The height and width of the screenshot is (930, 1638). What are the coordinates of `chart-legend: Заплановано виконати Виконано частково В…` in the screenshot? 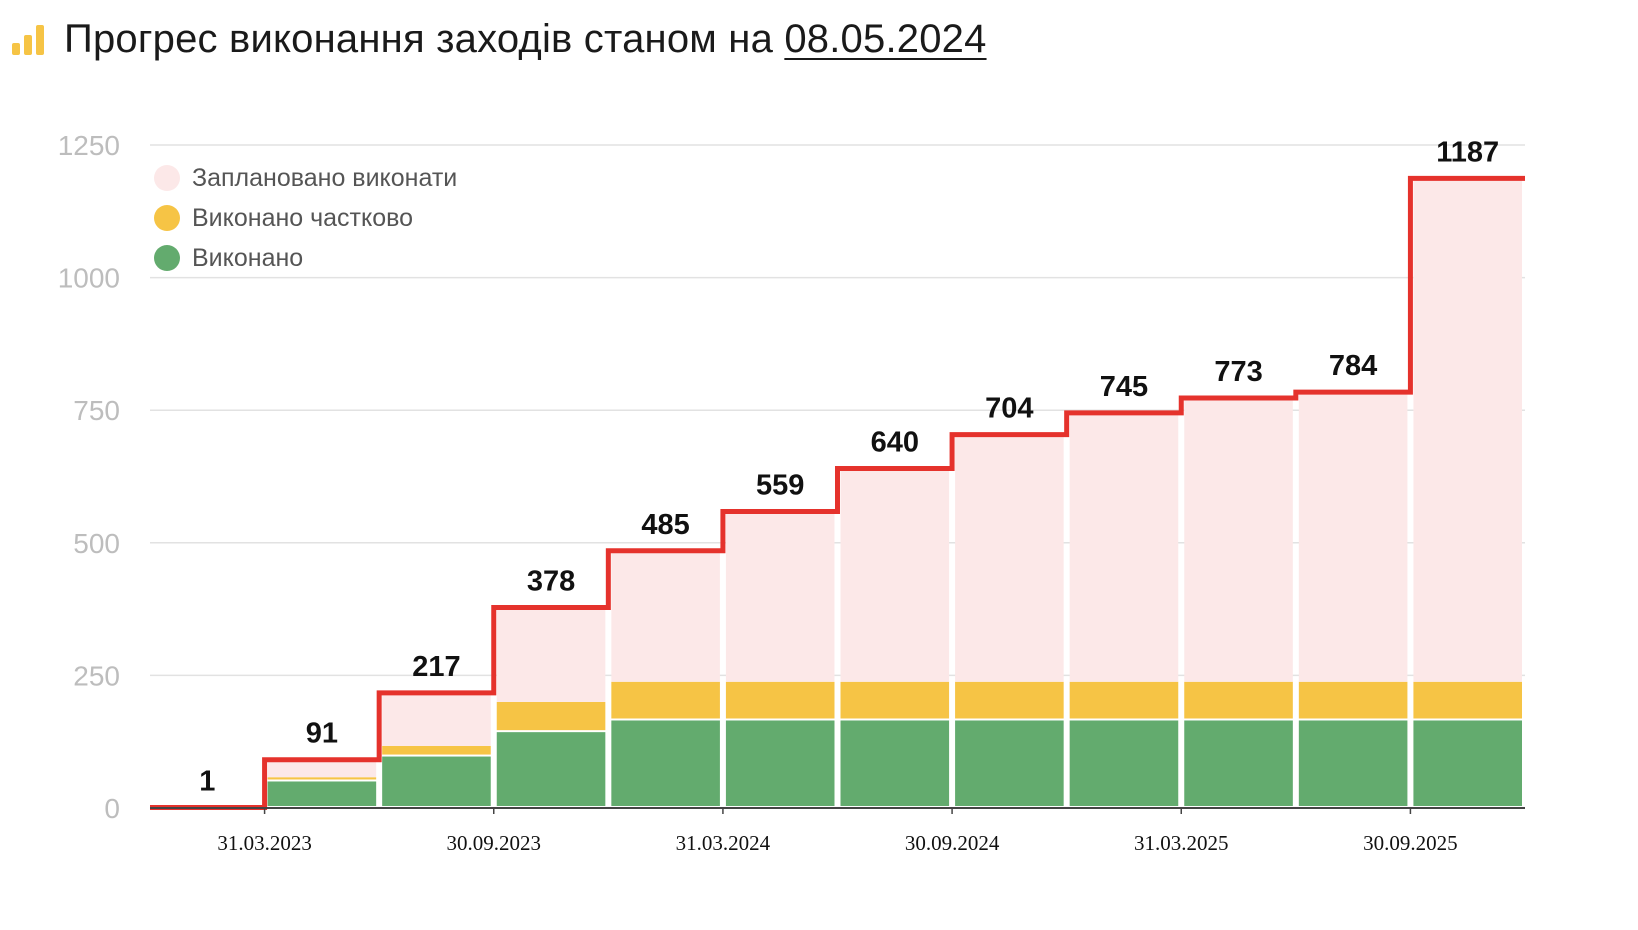 It's located at (305, 218).